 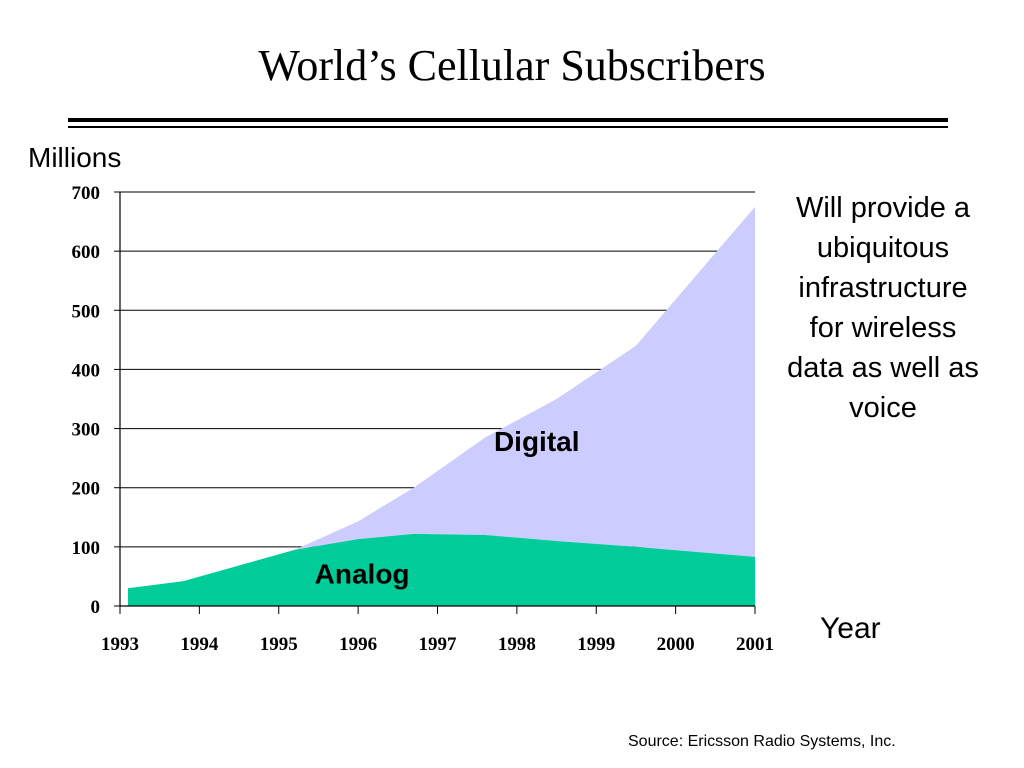 What do you see at coordinates (596, 644) in the screenshot?
I see `x-tick-label-1999: 1999` at bounding box center [596, 644].